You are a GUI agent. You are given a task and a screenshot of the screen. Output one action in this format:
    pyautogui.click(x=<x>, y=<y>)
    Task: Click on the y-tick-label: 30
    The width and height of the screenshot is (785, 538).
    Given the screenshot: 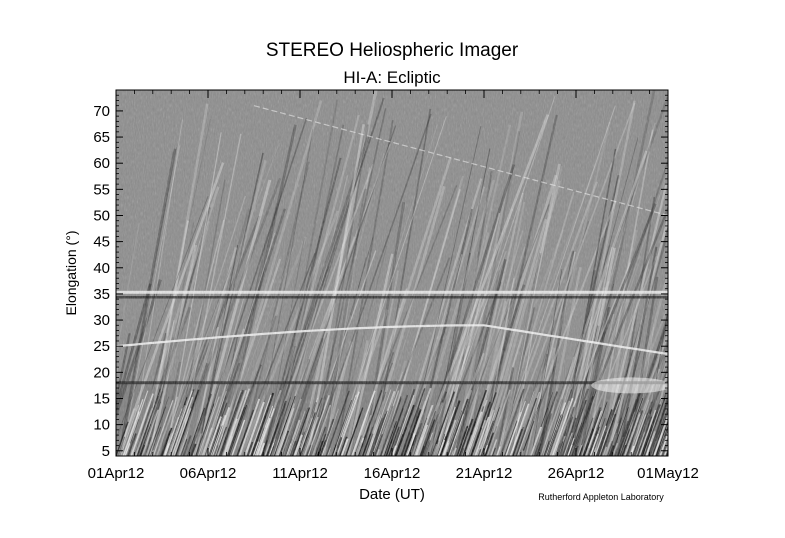 What is the action you would take?
    pyautogui.click(x=101, y=320)
    